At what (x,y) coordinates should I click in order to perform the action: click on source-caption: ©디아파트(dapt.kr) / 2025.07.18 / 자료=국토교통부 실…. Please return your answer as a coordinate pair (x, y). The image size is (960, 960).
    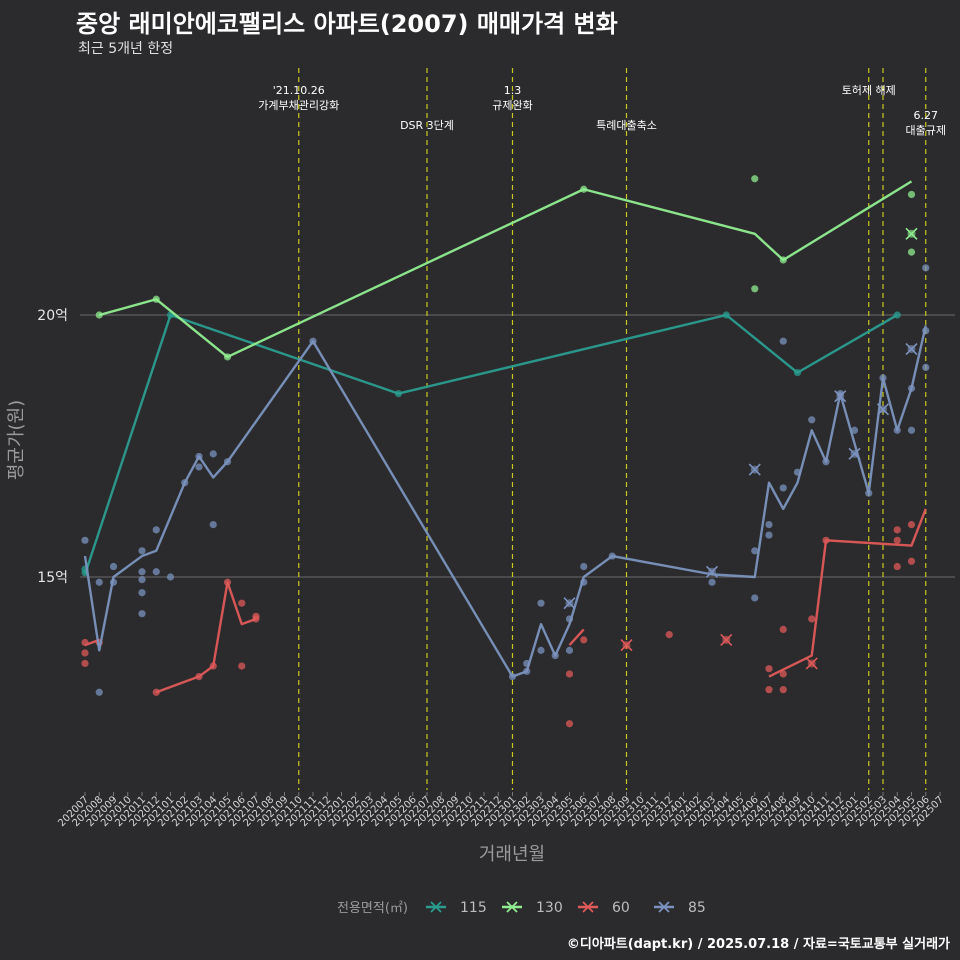
    Looking at the image, I should click on (758, 944).